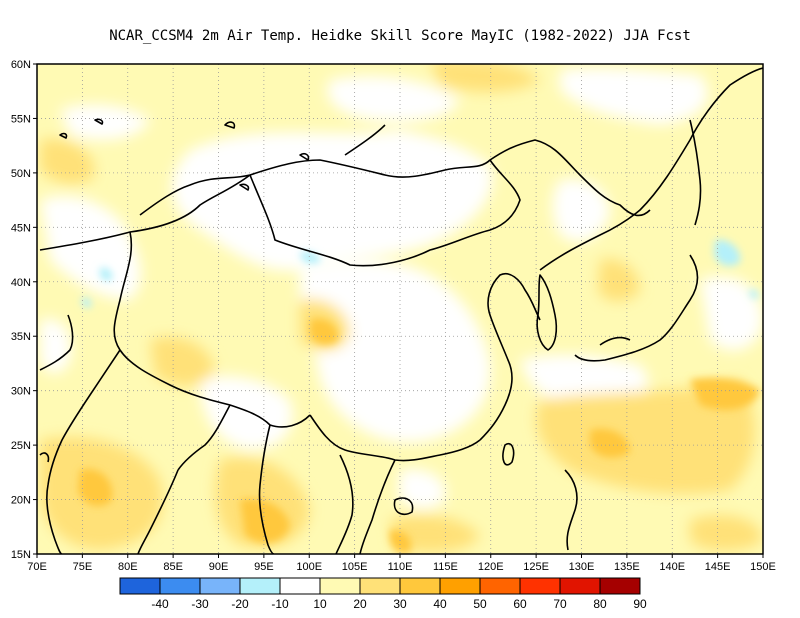 This screenshot has height=618, width=800. Describe the element at coordinates (200, 604) in the screenshot. I see `colorbar-label: -30` at that location.